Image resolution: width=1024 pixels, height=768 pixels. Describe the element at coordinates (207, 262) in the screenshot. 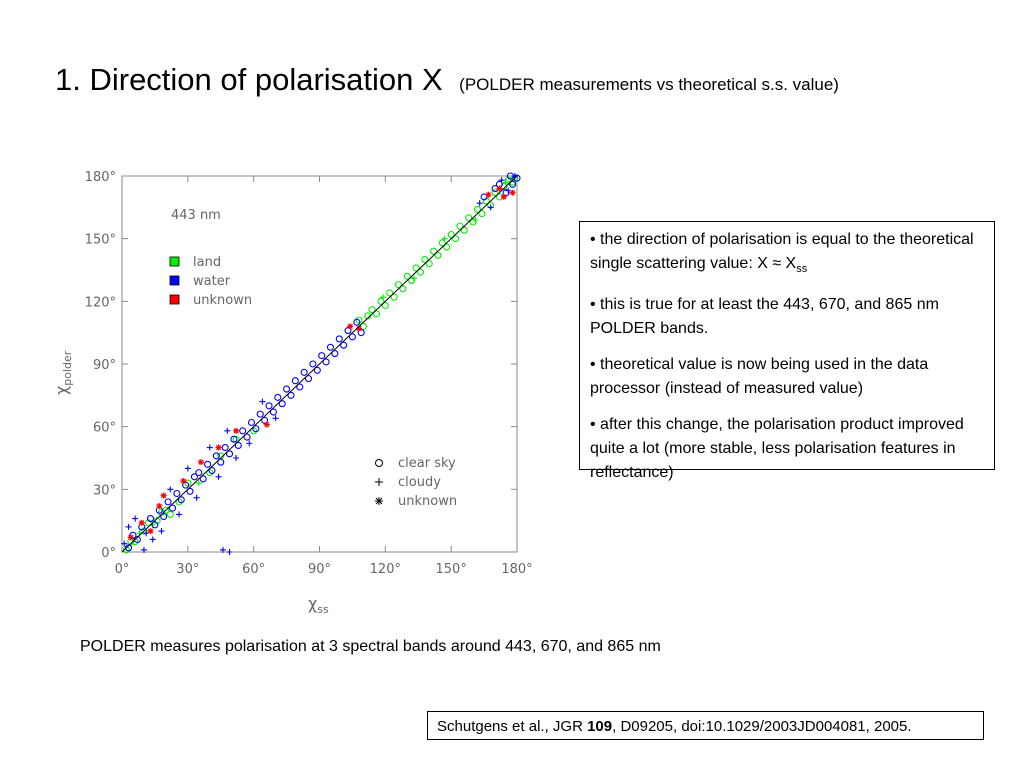

I see `legend-land-label: land` at that location.